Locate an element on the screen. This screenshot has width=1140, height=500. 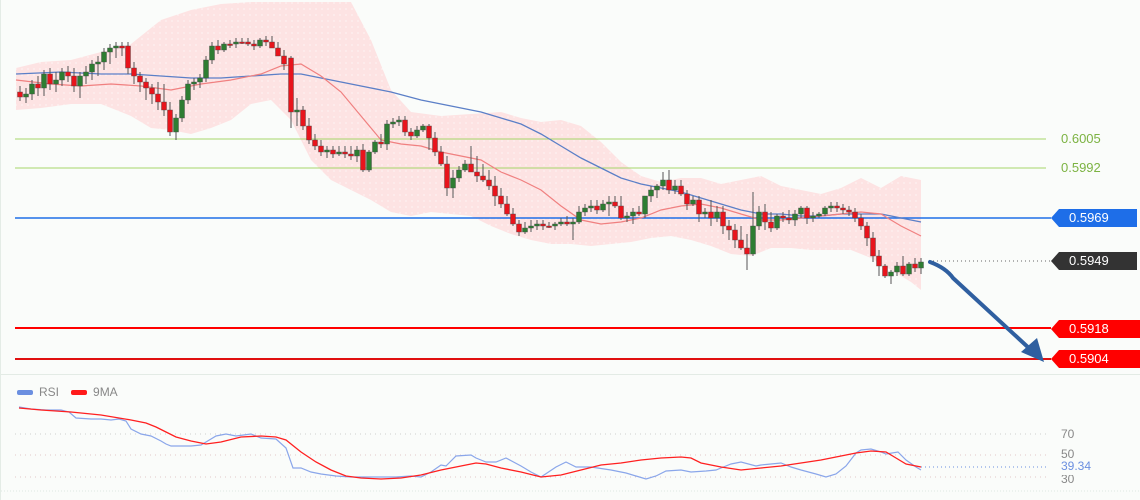
resistance-label-r1: 0.5992 is located at coordinates (1081, 167).